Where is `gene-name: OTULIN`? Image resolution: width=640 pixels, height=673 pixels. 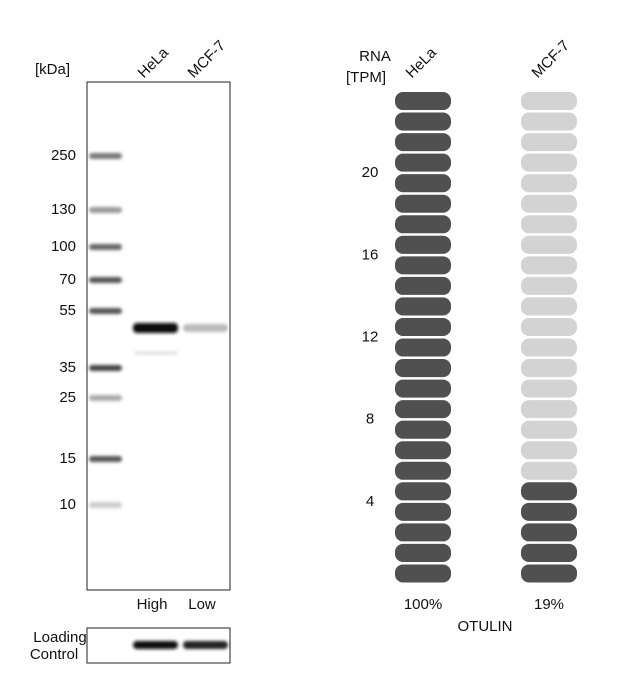 gene-name: OTULIN is located at coordinates (484, 626).